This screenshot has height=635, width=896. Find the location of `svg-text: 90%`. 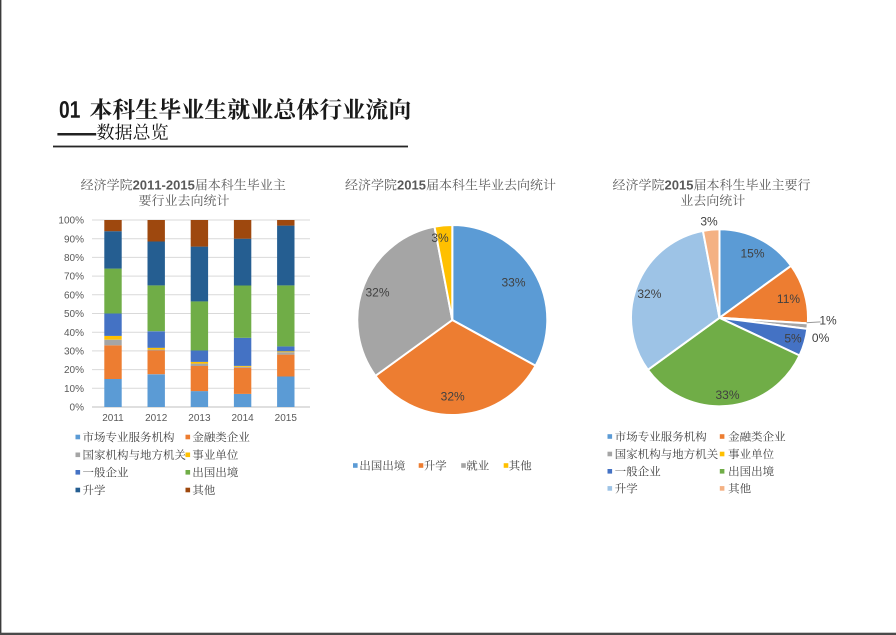

svg-text: 90% is located at coordinates (74, 239).